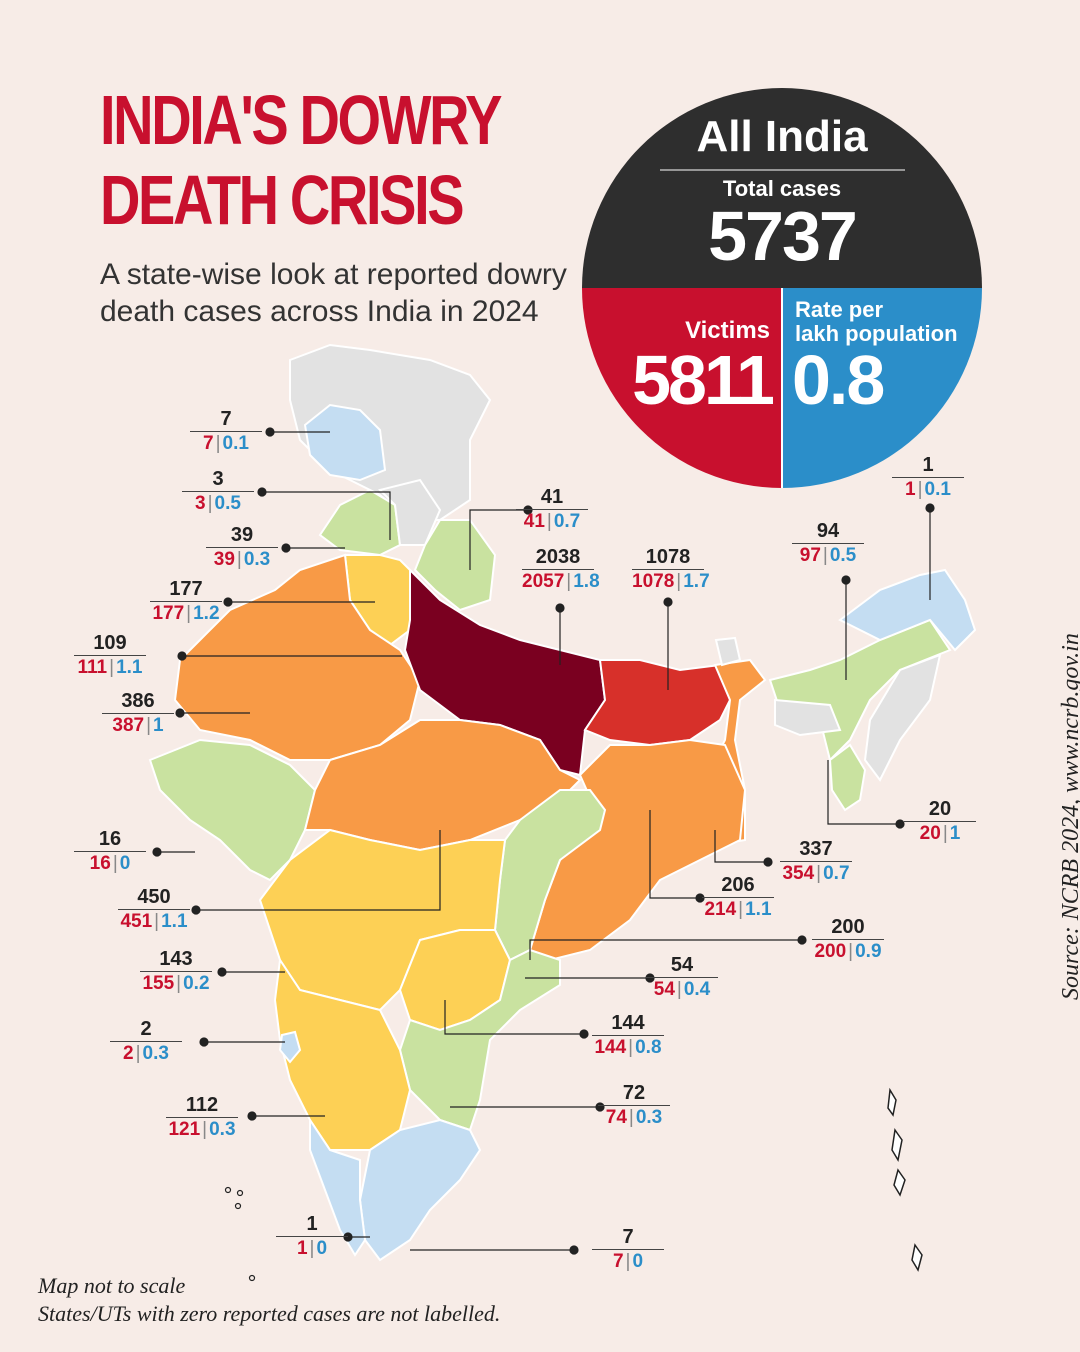  What do you see at coordinates (682, 966) in the screenshot?
I see `state-label-cases: 54` at bounding box center [682, 966].